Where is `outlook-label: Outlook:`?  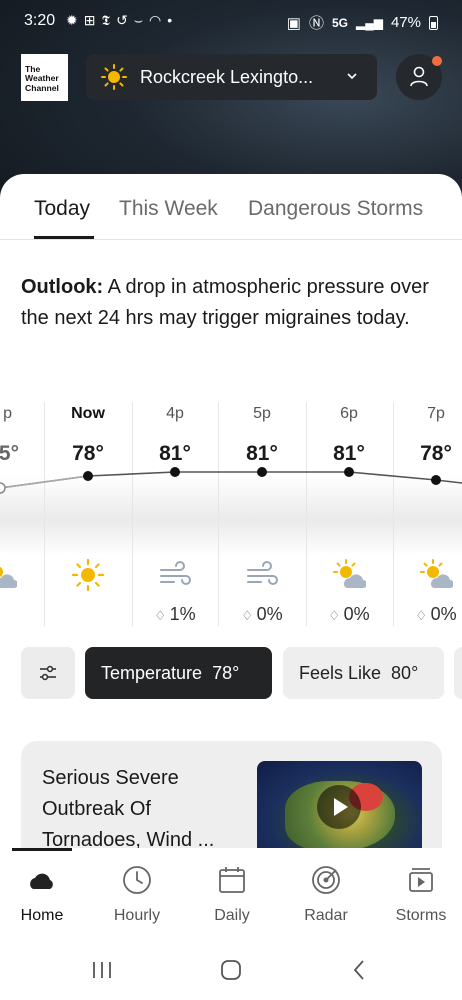
outlook-label: Outlook: is located at coordinates (62, 287).